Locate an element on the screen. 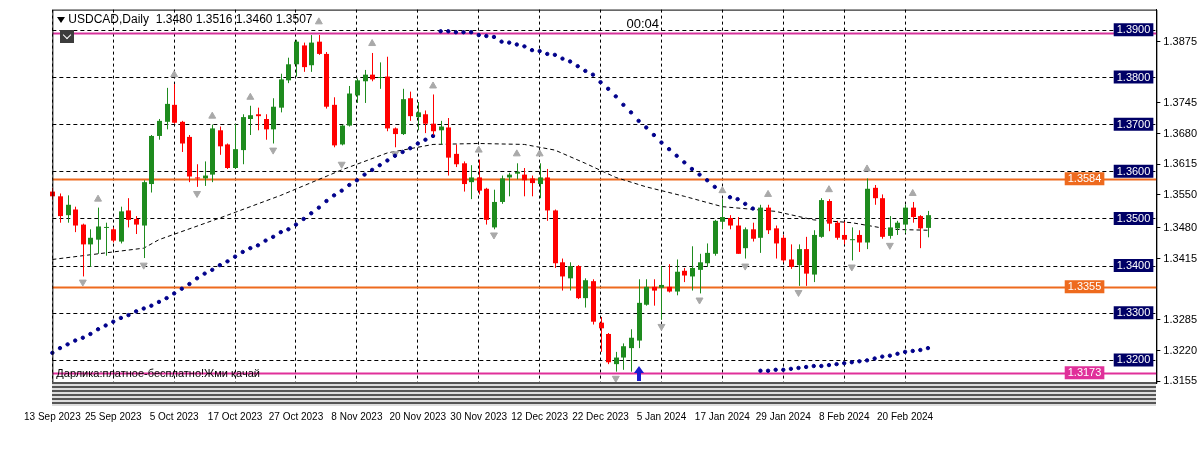 The image size is (1200, 451). x-tick-label: 27 Oct 2023 is located at coordinates (296, 416).